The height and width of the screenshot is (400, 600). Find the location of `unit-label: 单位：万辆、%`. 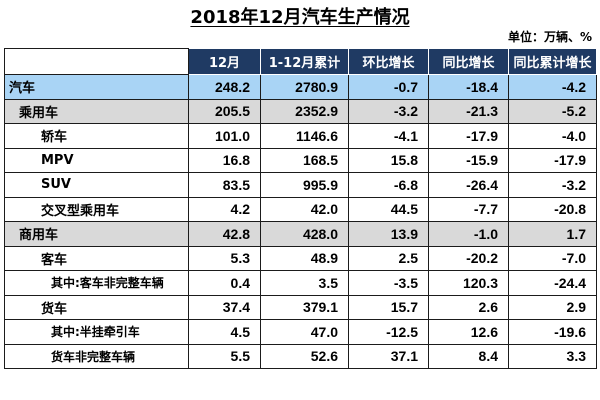

unit-label: 单位：万辆、% is located at coordinates (549, 37).